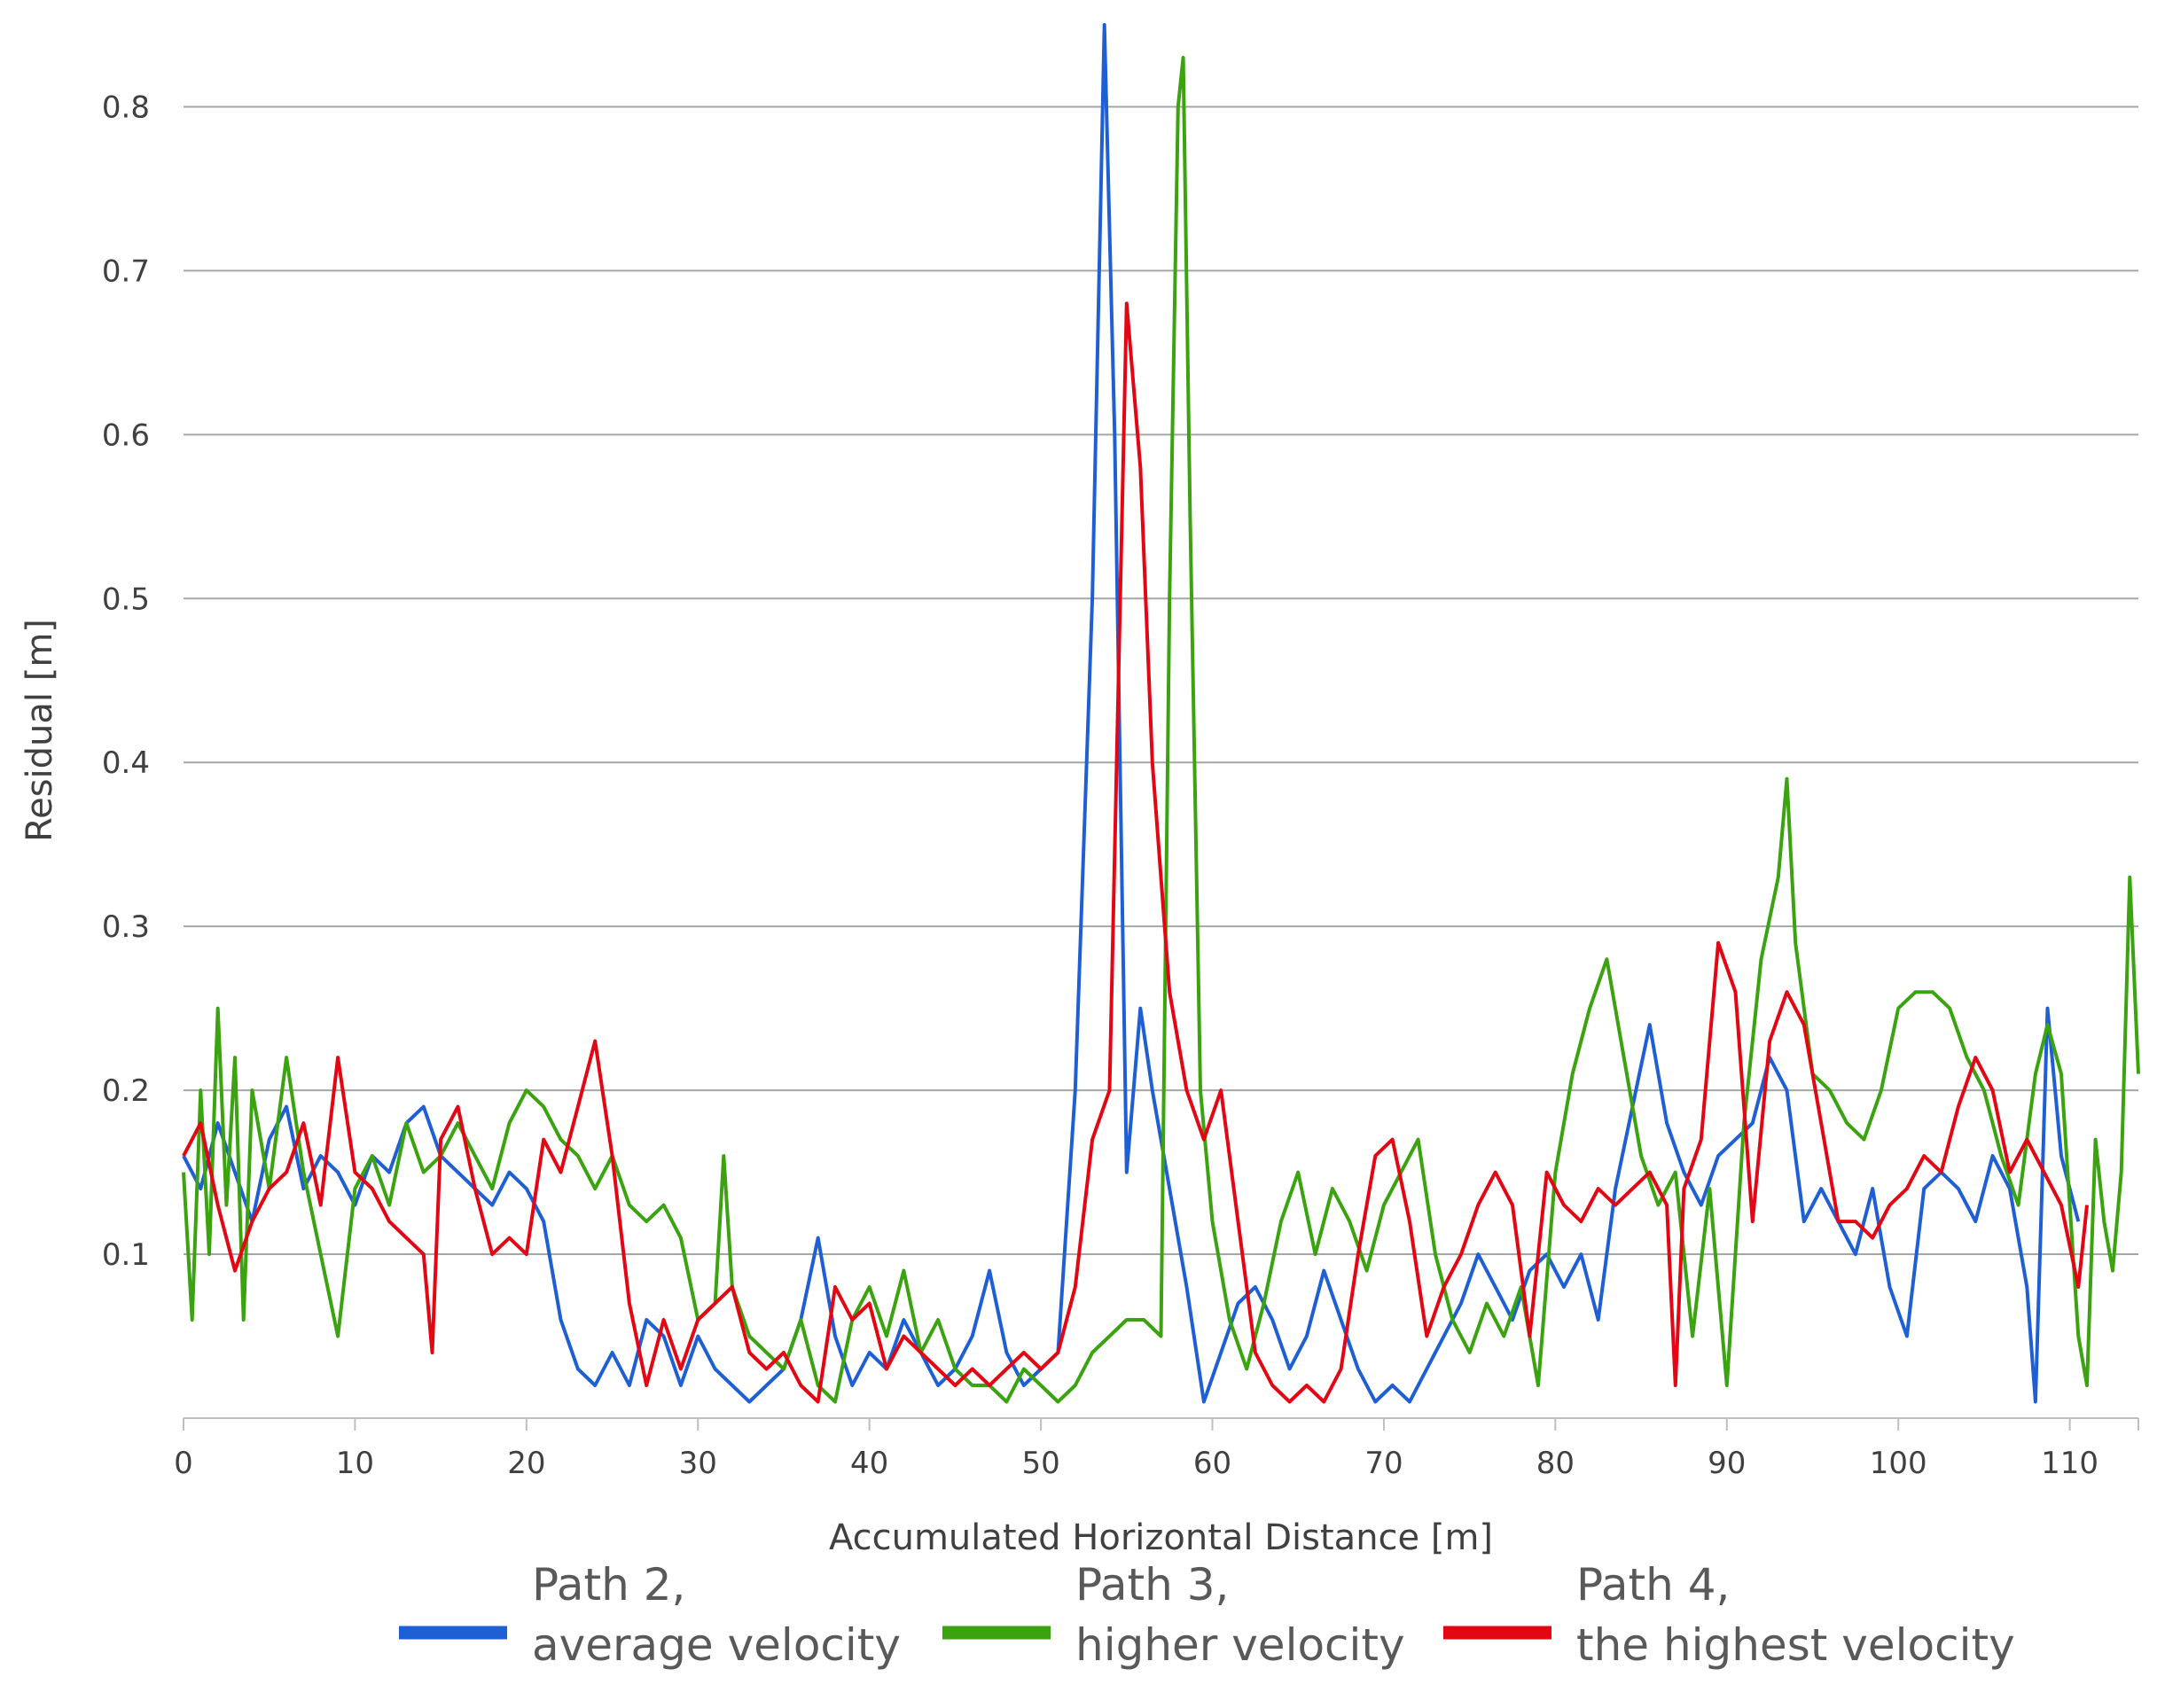 The image size is (2157, 1708). What do you see at coordinates (1653, 1585) in the screenshot?
I see `legend-label: Path 4,` at bounding box center [1653, 1585].